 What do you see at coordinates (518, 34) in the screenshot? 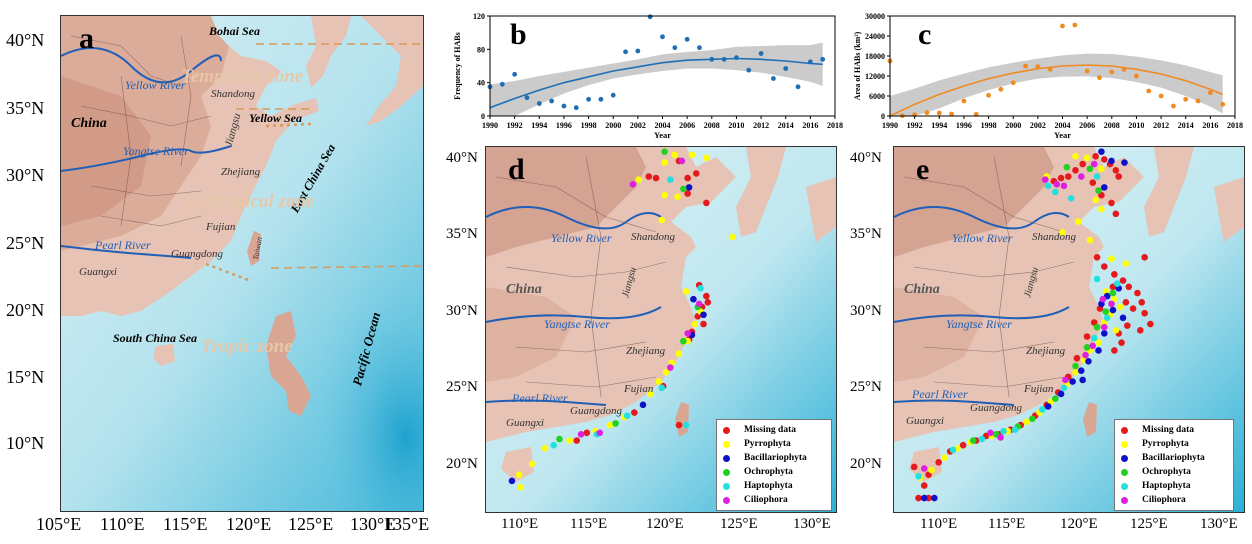
I see `panel-label: b` at bounding box center [518, 34].